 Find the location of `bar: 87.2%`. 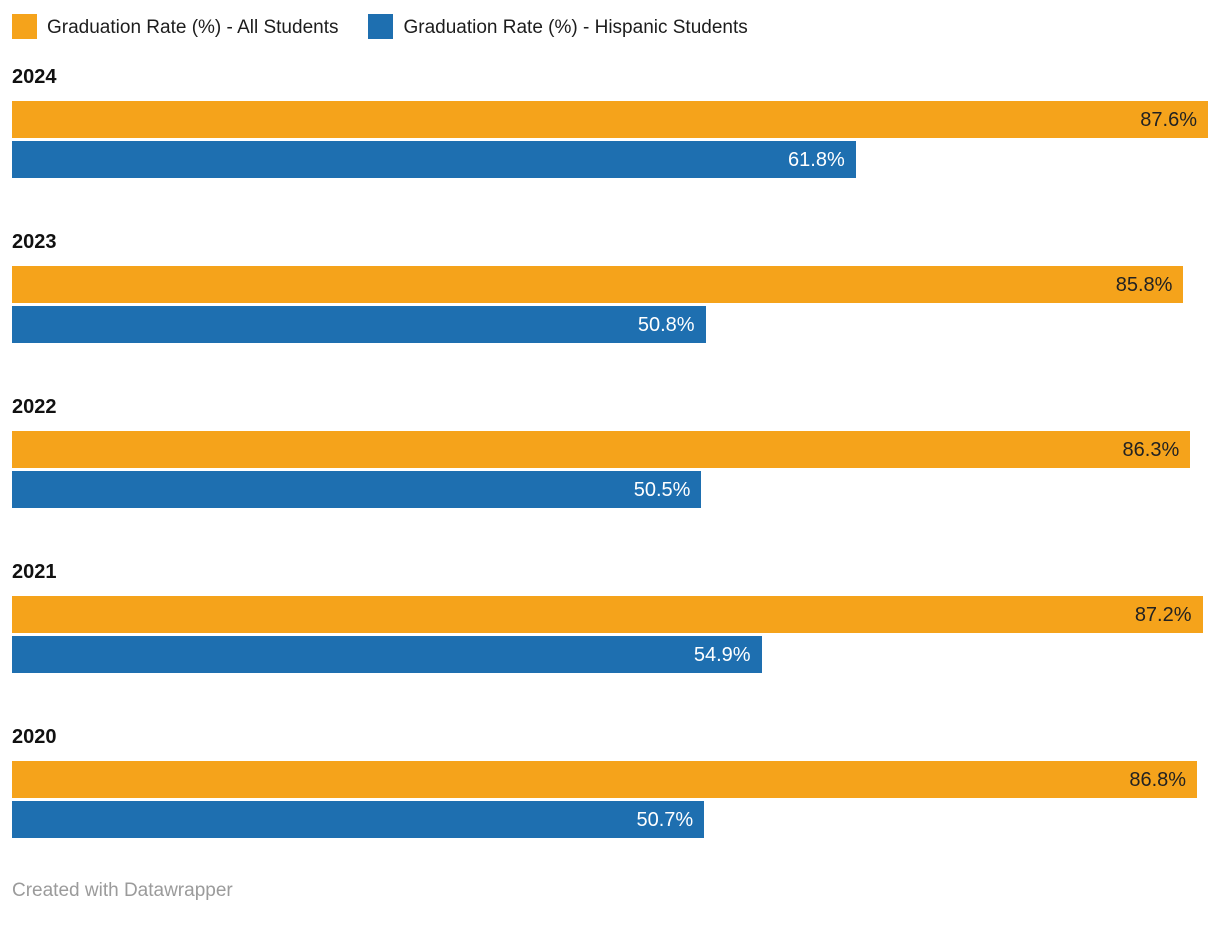

bar: 87.2% is located at coordinates (607, 614).